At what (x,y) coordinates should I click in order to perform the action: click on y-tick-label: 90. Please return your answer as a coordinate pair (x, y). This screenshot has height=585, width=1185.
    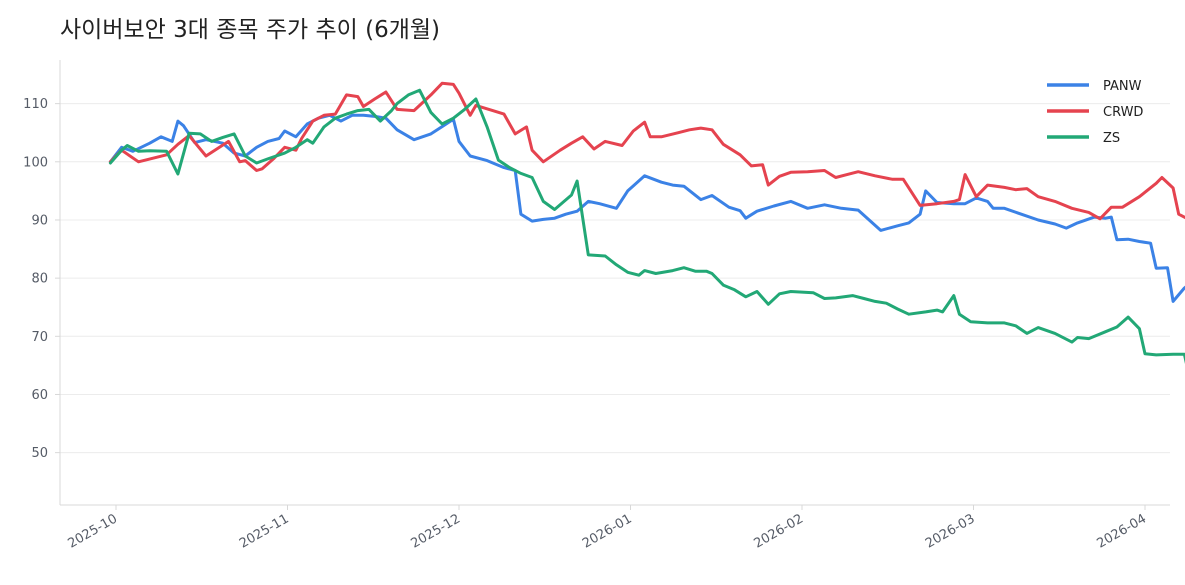
    Looking at the image, I should click on (39, 220).